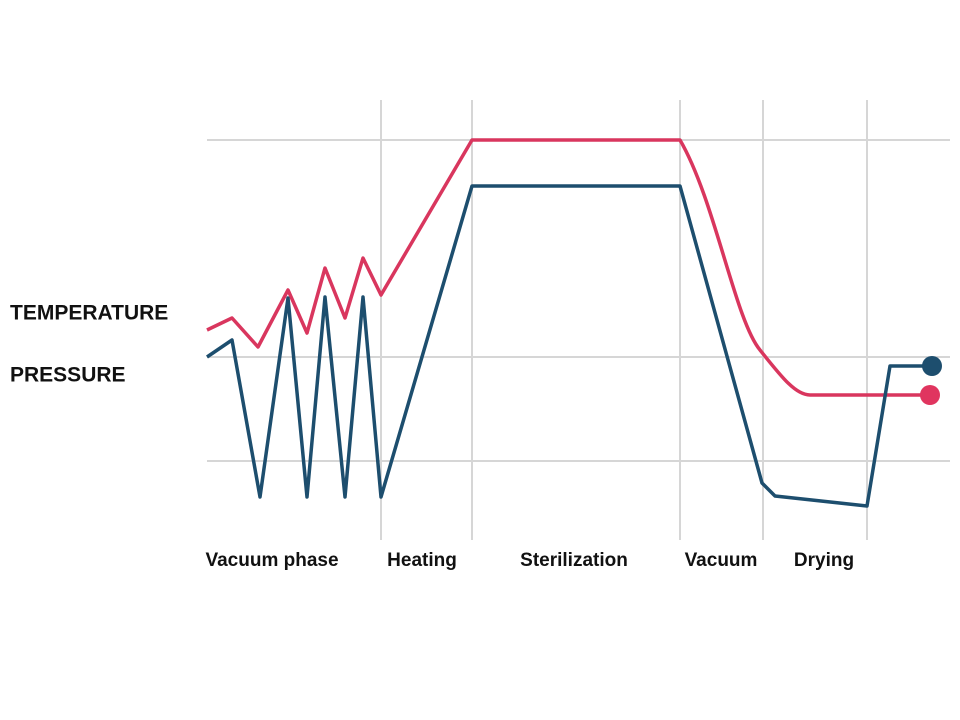 The width and height of the screenshot is (960, 720). I want to click on phase-label: Drying, so click(824, 560).